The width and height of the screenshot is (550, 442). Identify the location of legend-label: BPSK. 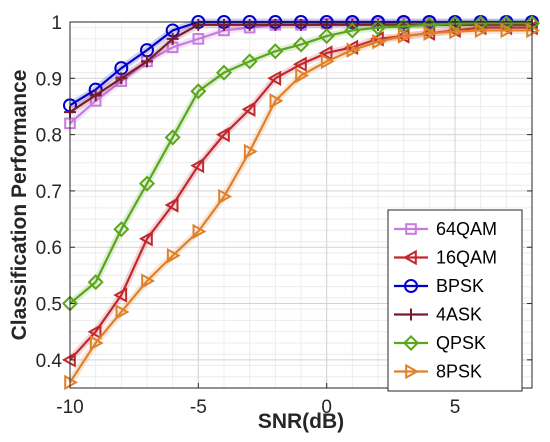
(460, 286).